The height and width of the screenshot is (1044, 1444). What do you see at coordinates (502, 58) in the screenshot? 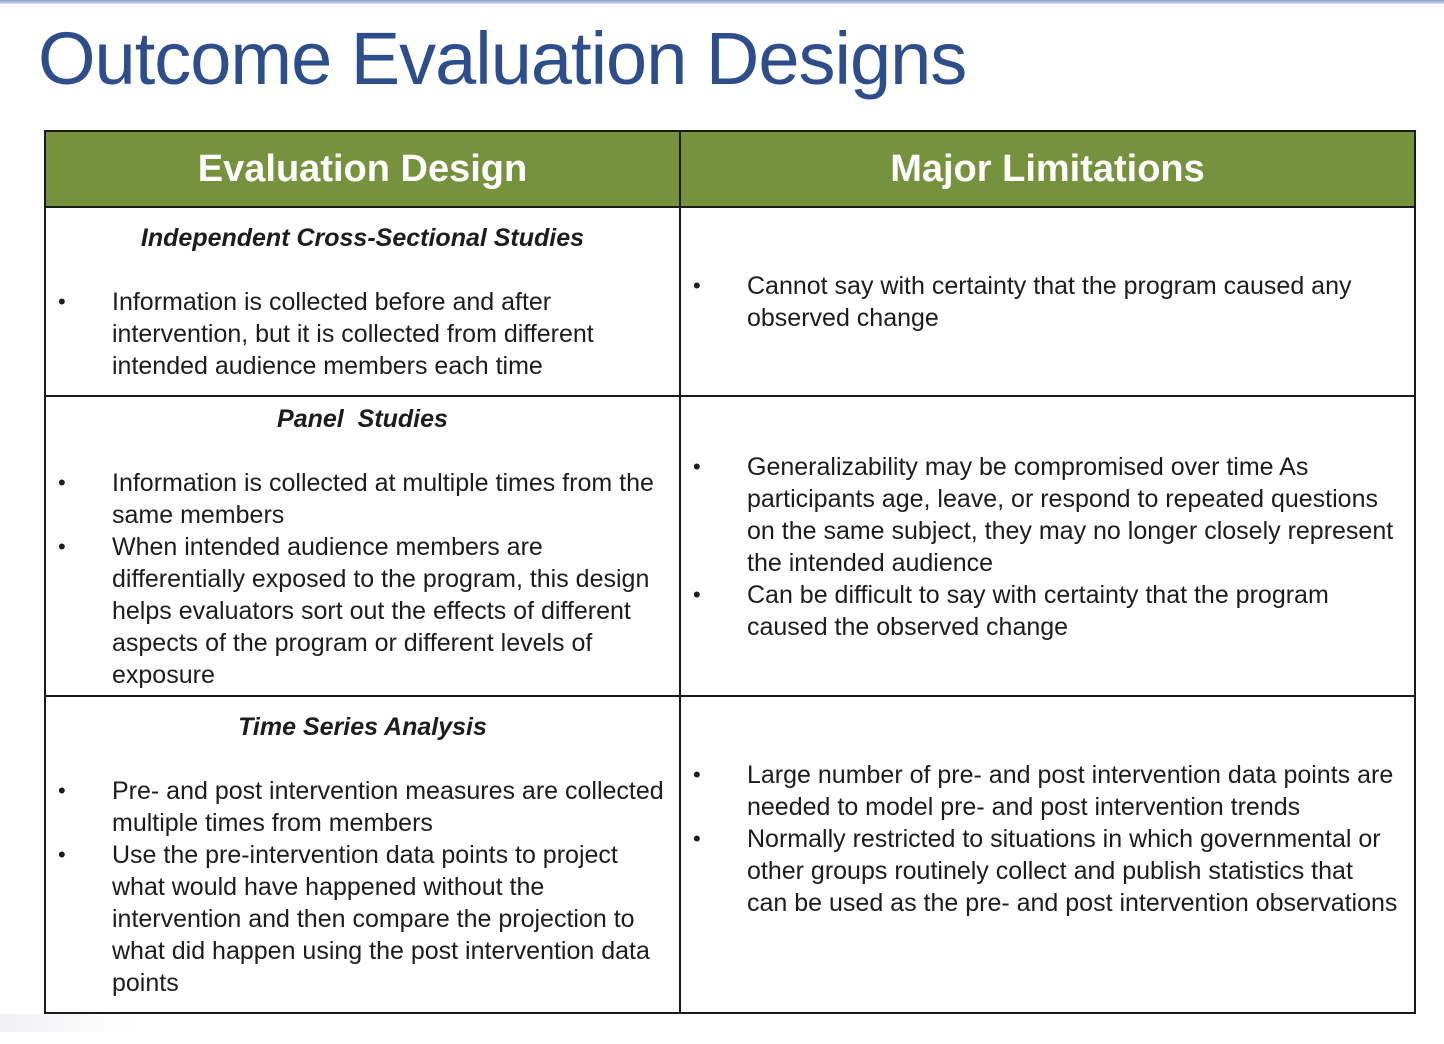
I see `slide-title: Outcome Evaluation Designs` at bounding box center [502, 58].